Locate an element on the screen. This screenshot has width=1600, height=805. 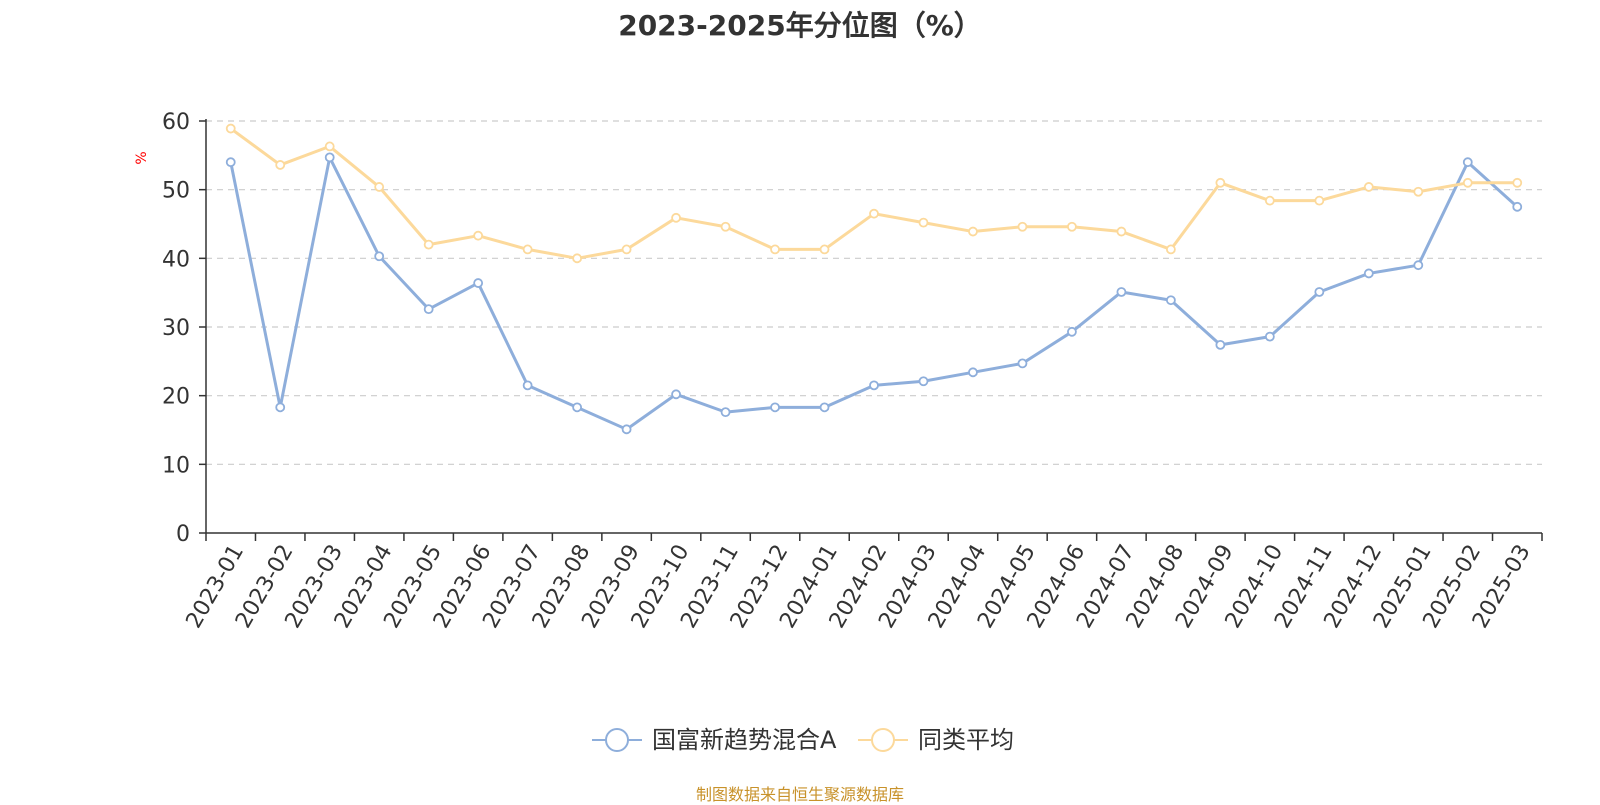
legend-item: 国富新趋势混合A is located at coordinates (714, 740).